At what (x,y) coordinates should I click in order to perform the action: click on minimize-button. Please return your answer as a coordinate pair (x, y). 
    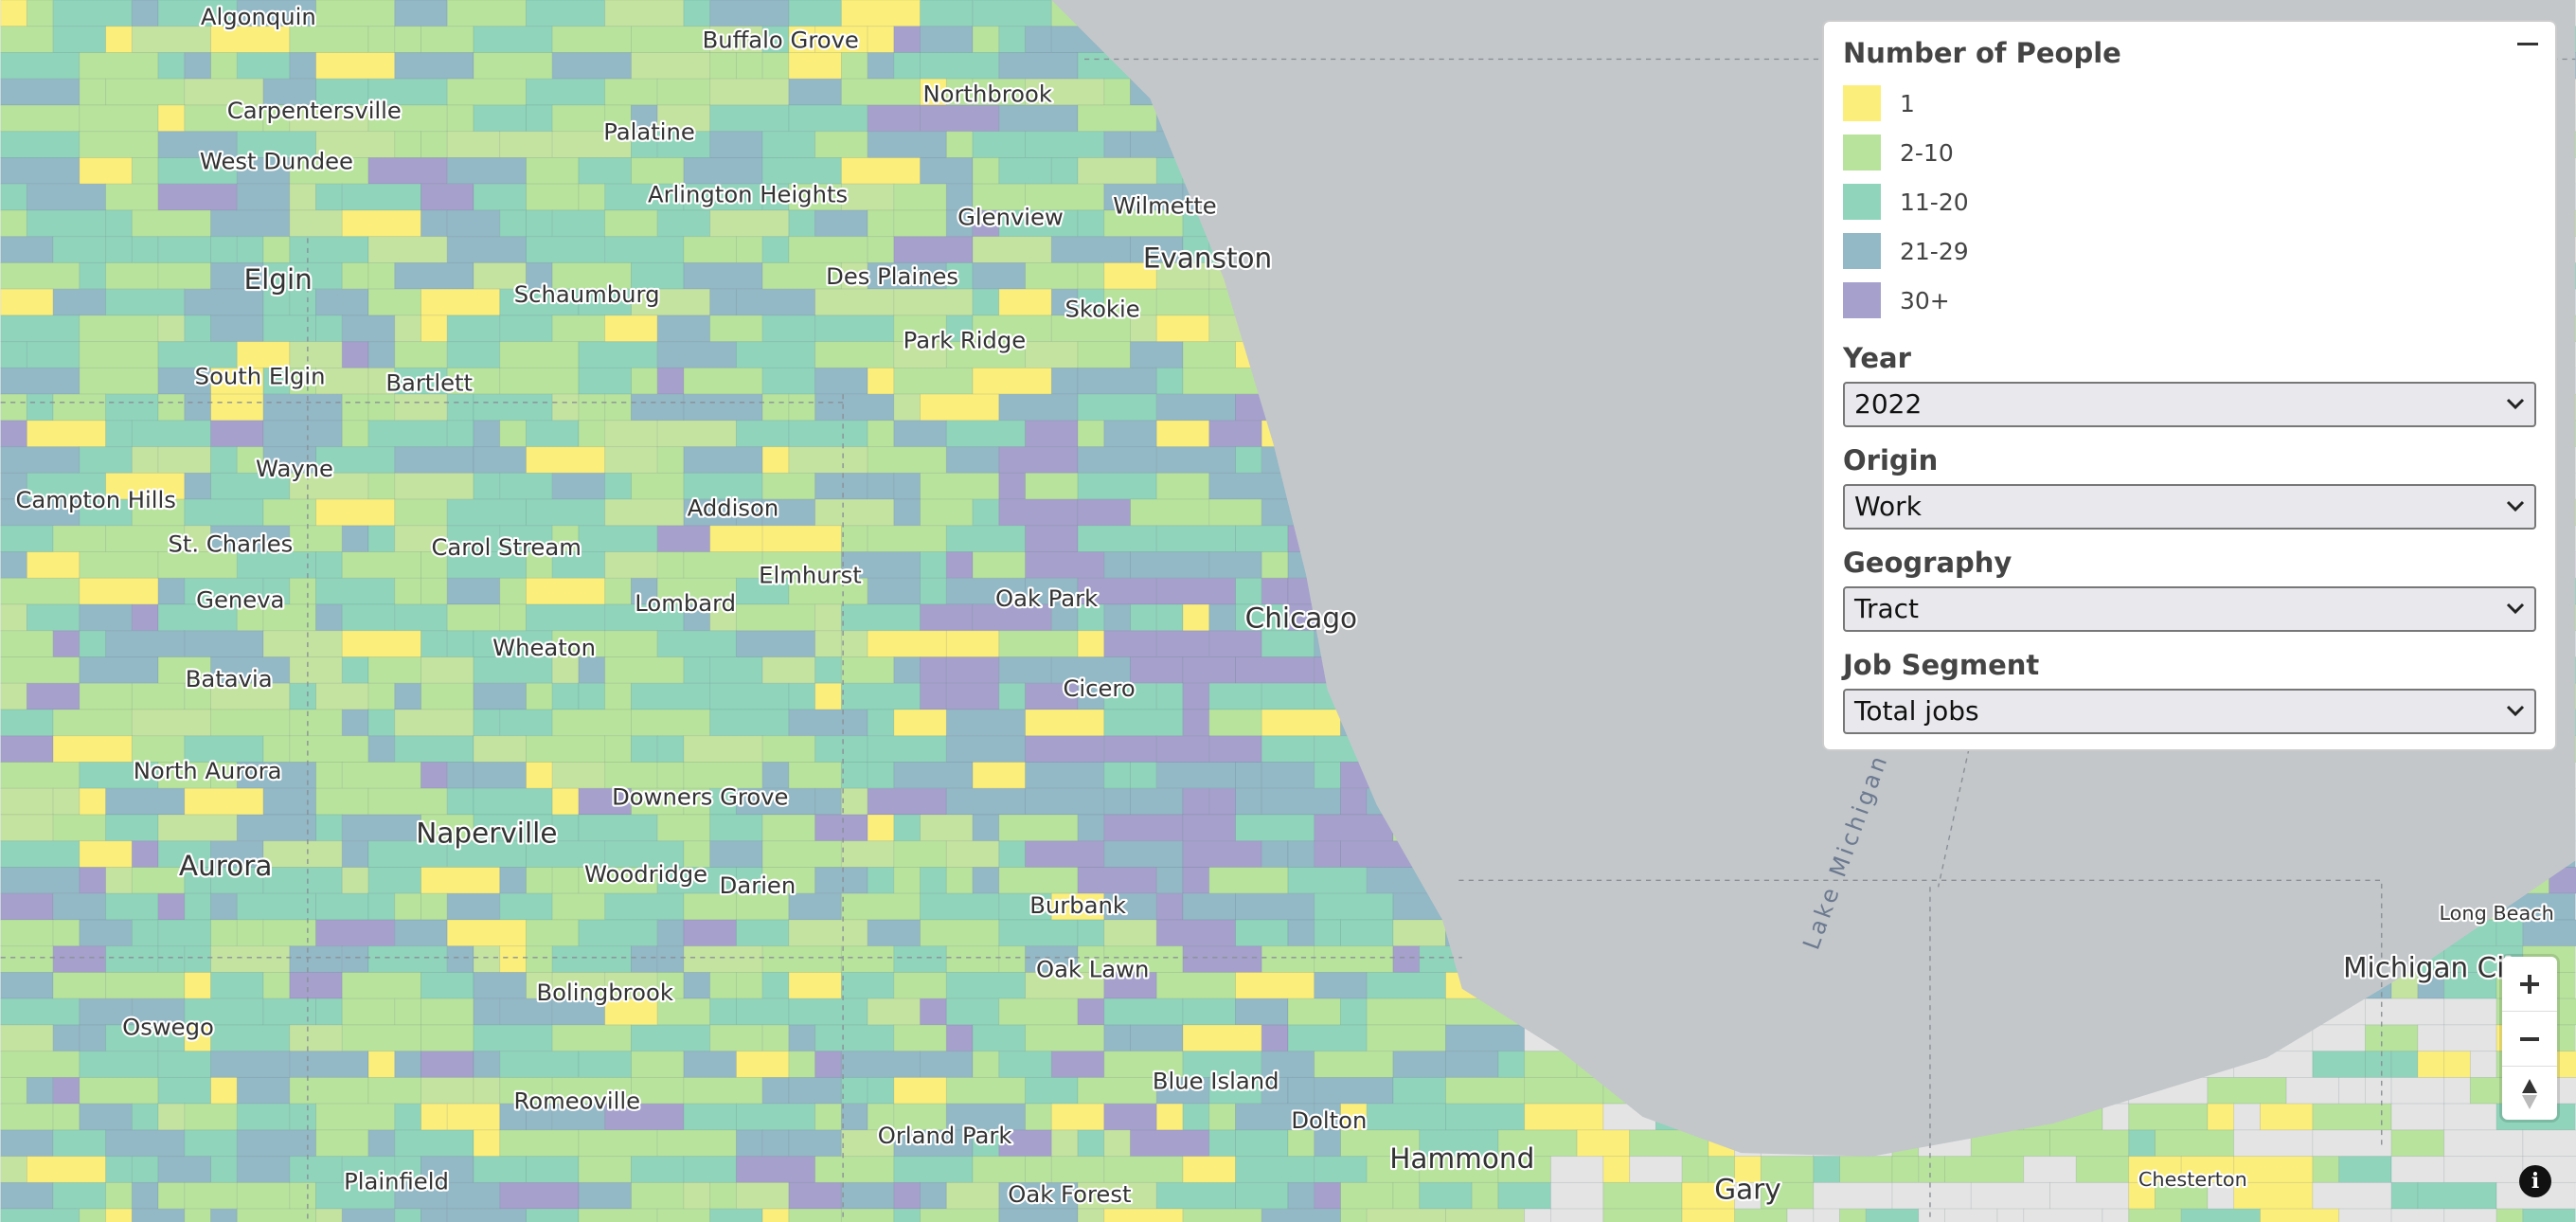
    Looking at the image, I should click on (2527, 44).